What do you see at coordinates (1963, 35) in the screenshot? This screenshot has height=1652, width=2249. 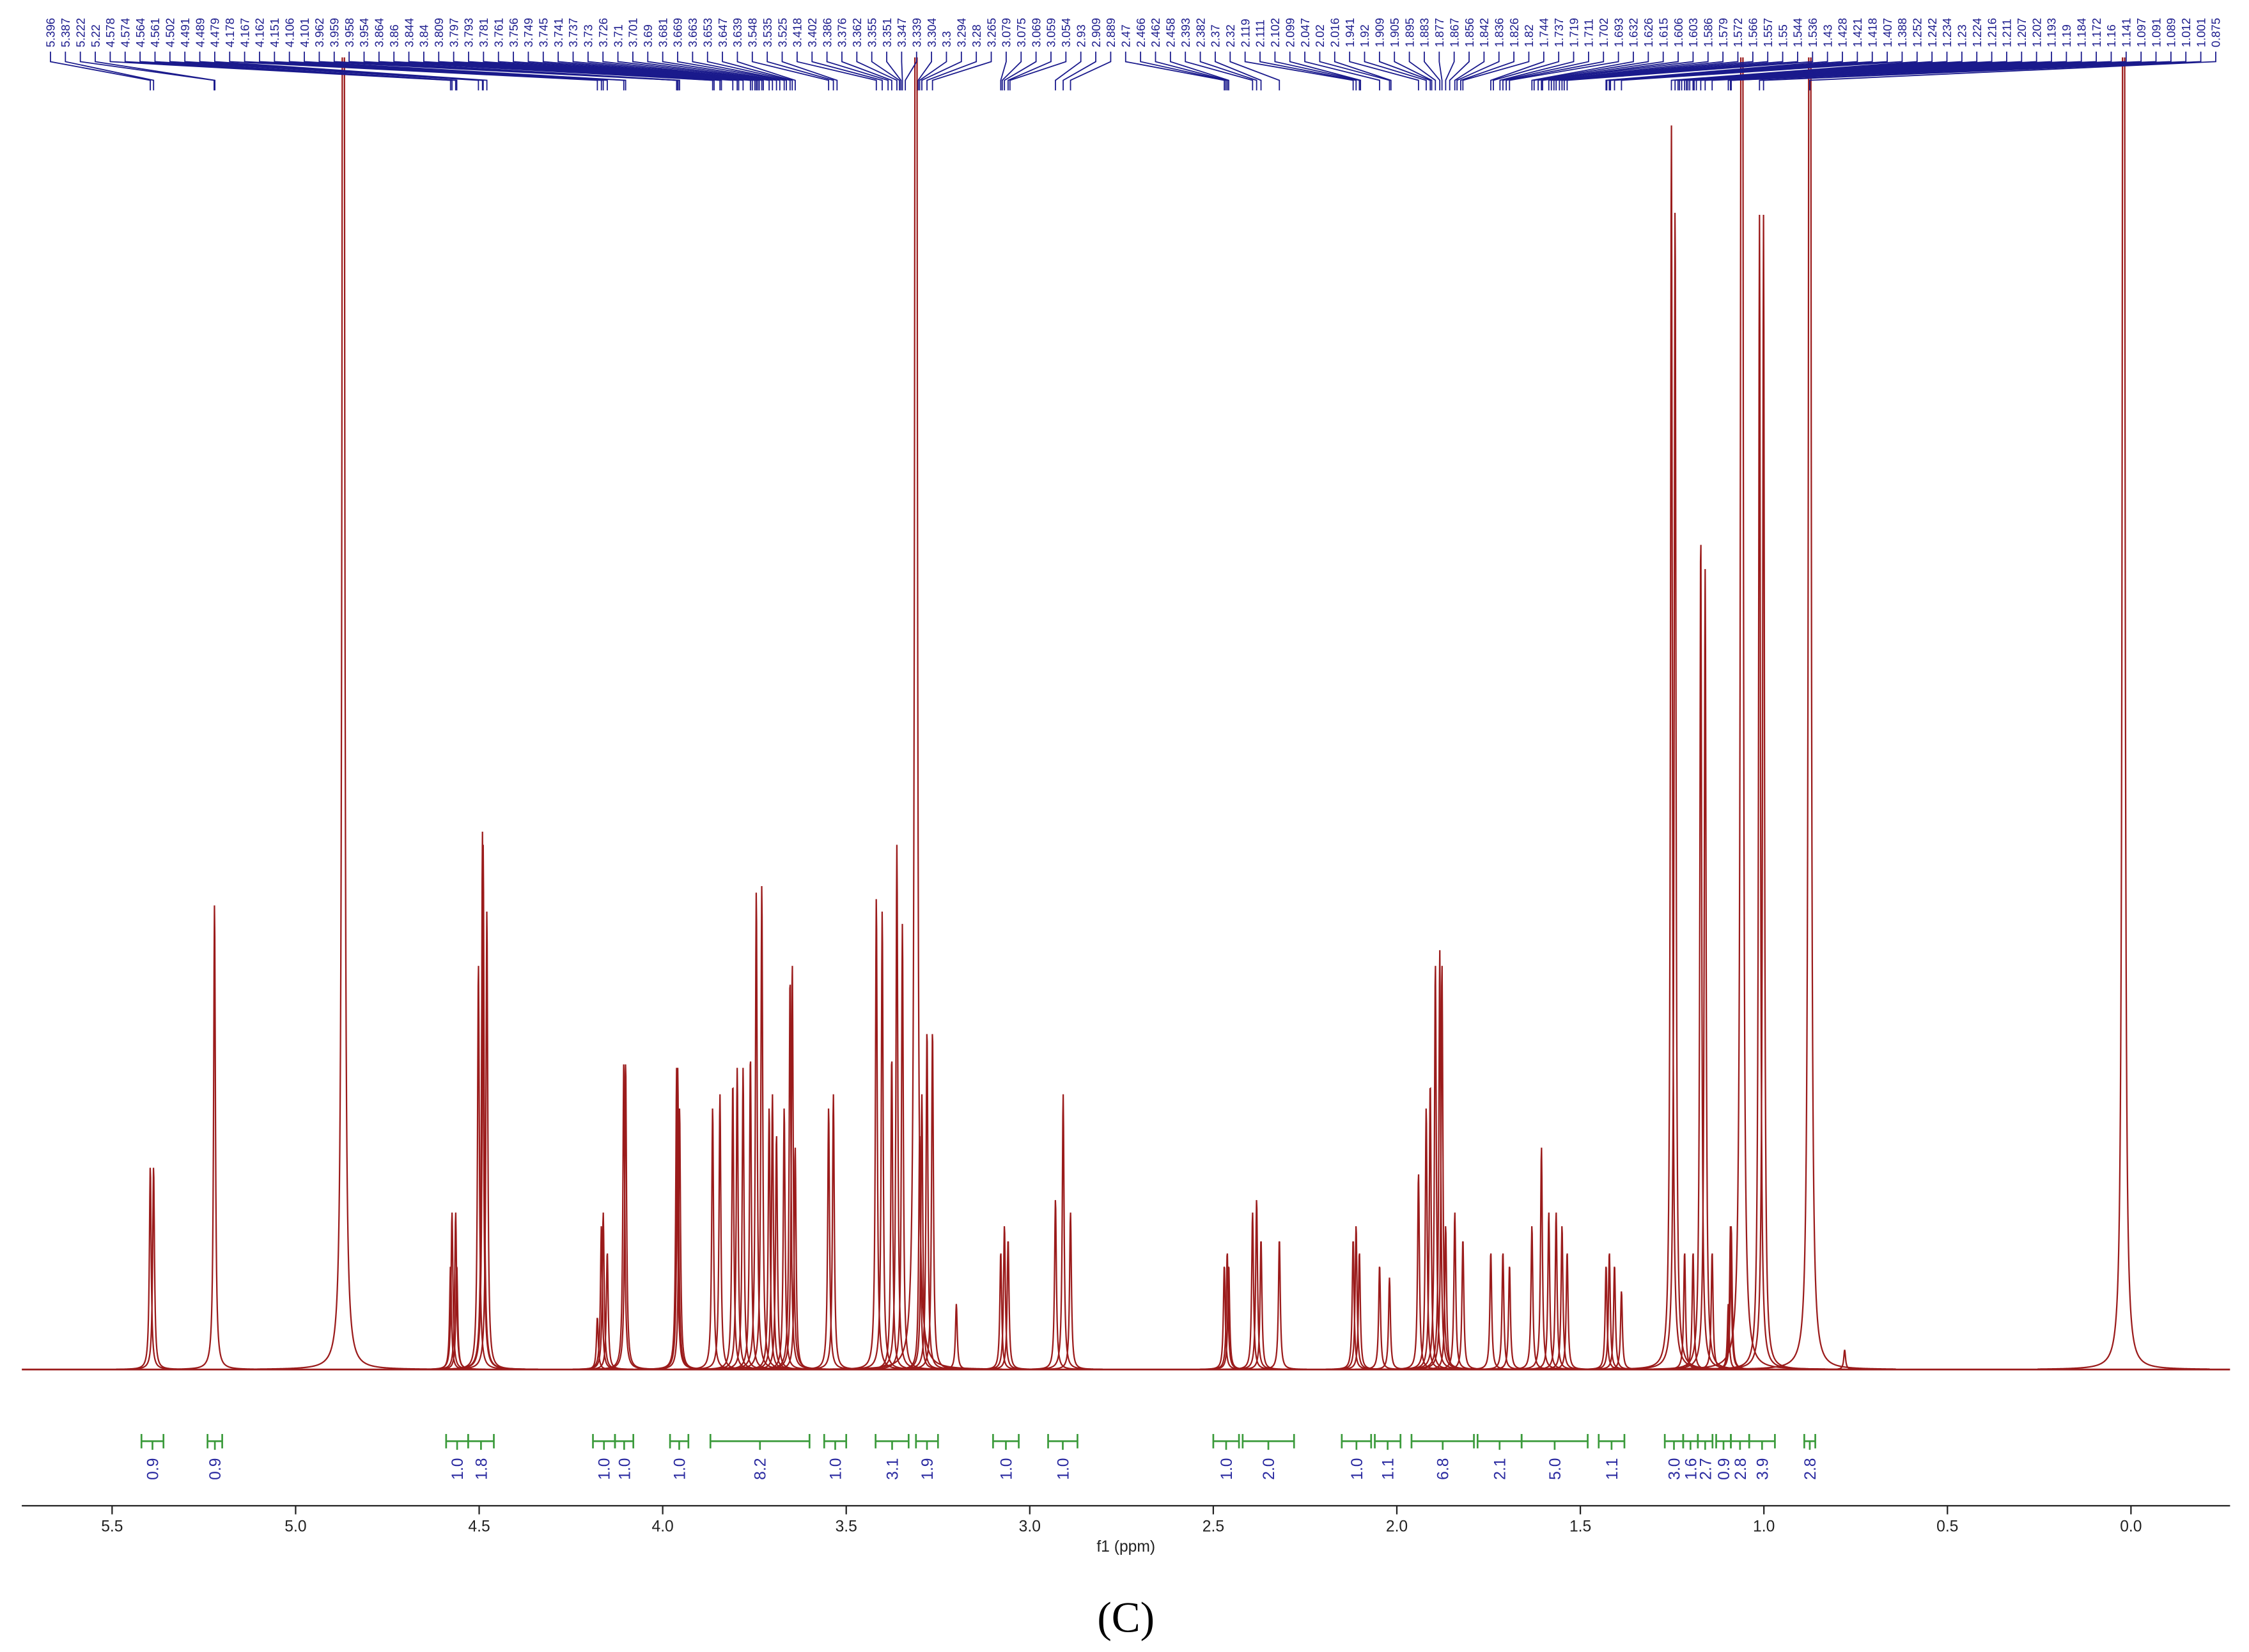 I see `peak-label: 1.23` at bounding box center [1963, 35].